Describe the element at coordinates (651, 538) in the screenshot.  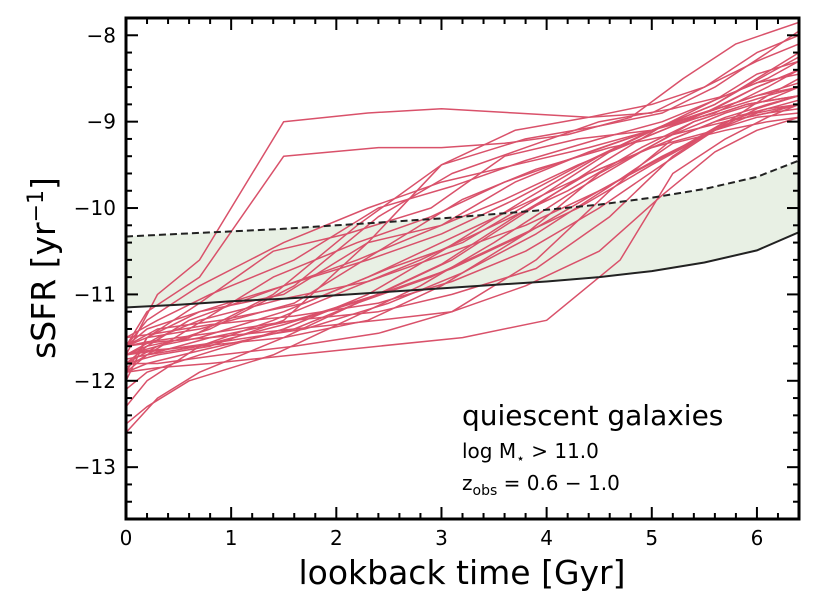
I see `x-tick-label: 5` at that location.